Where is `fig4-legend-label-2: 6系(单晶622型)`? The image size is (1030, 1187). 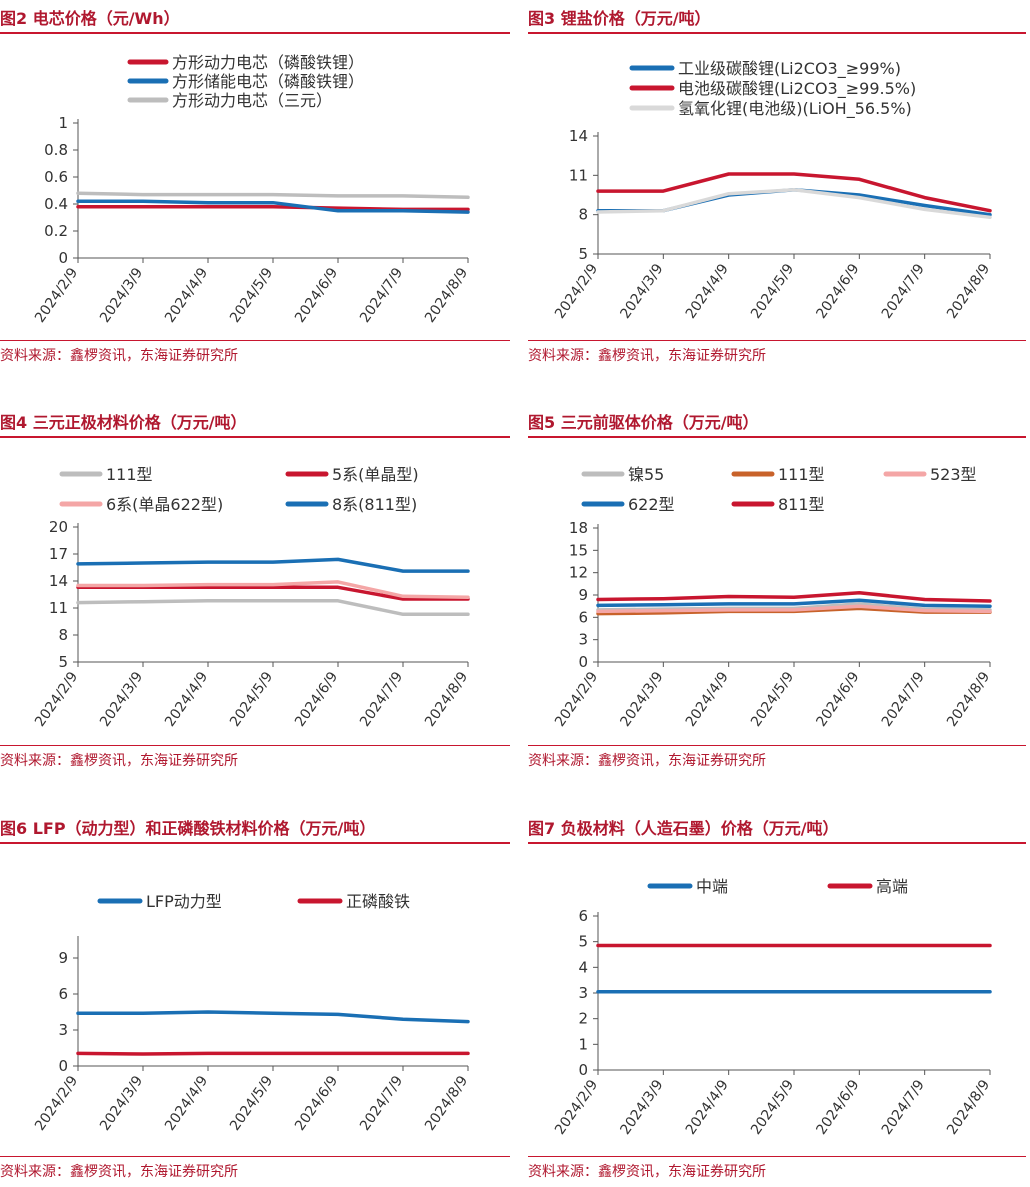
fig4-legend-label-2: 6系(单晶622型) is located at coordinates (164, 504).